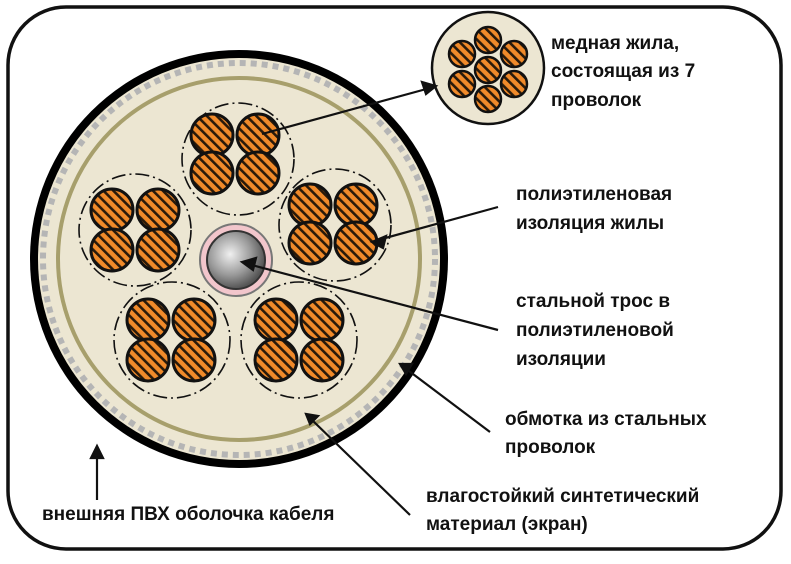 Image resolution: width=791 pixels, height=564 pixels. I want to click on core-left, so click(135, 230).